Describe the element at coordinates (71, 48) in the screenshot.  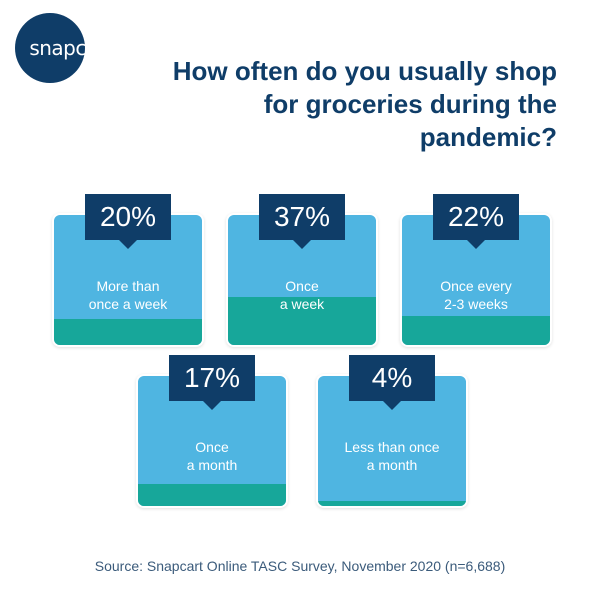
I see `logo-text: snapcart` at that location.